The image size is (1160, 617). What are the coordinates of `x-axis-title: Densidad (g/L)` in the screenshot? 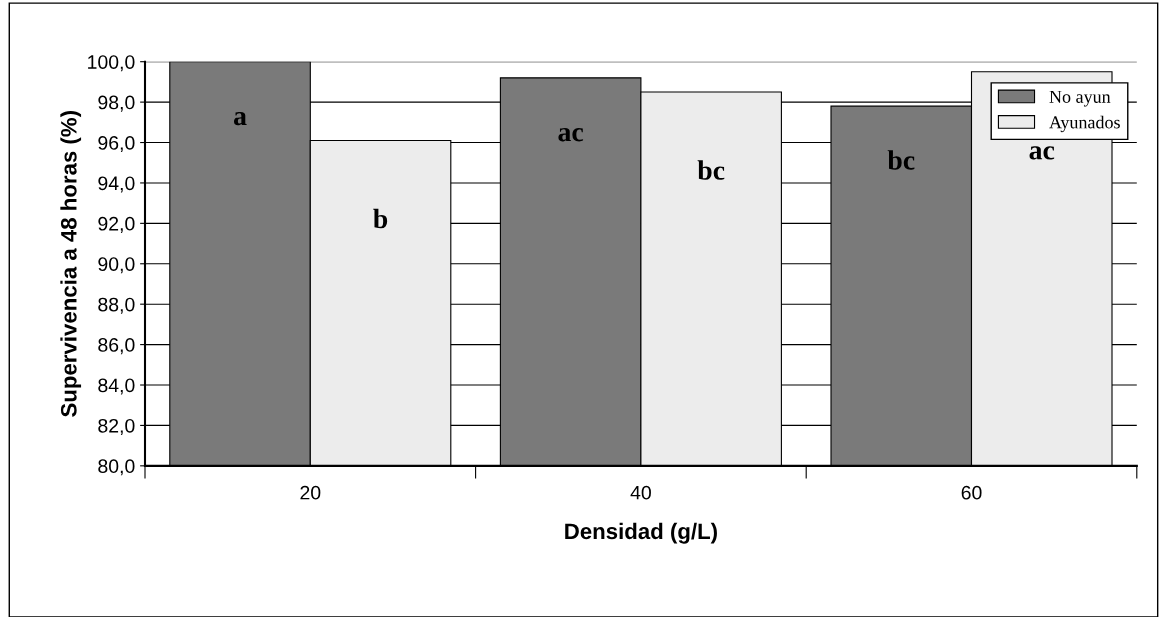 It's located at (641, 533).